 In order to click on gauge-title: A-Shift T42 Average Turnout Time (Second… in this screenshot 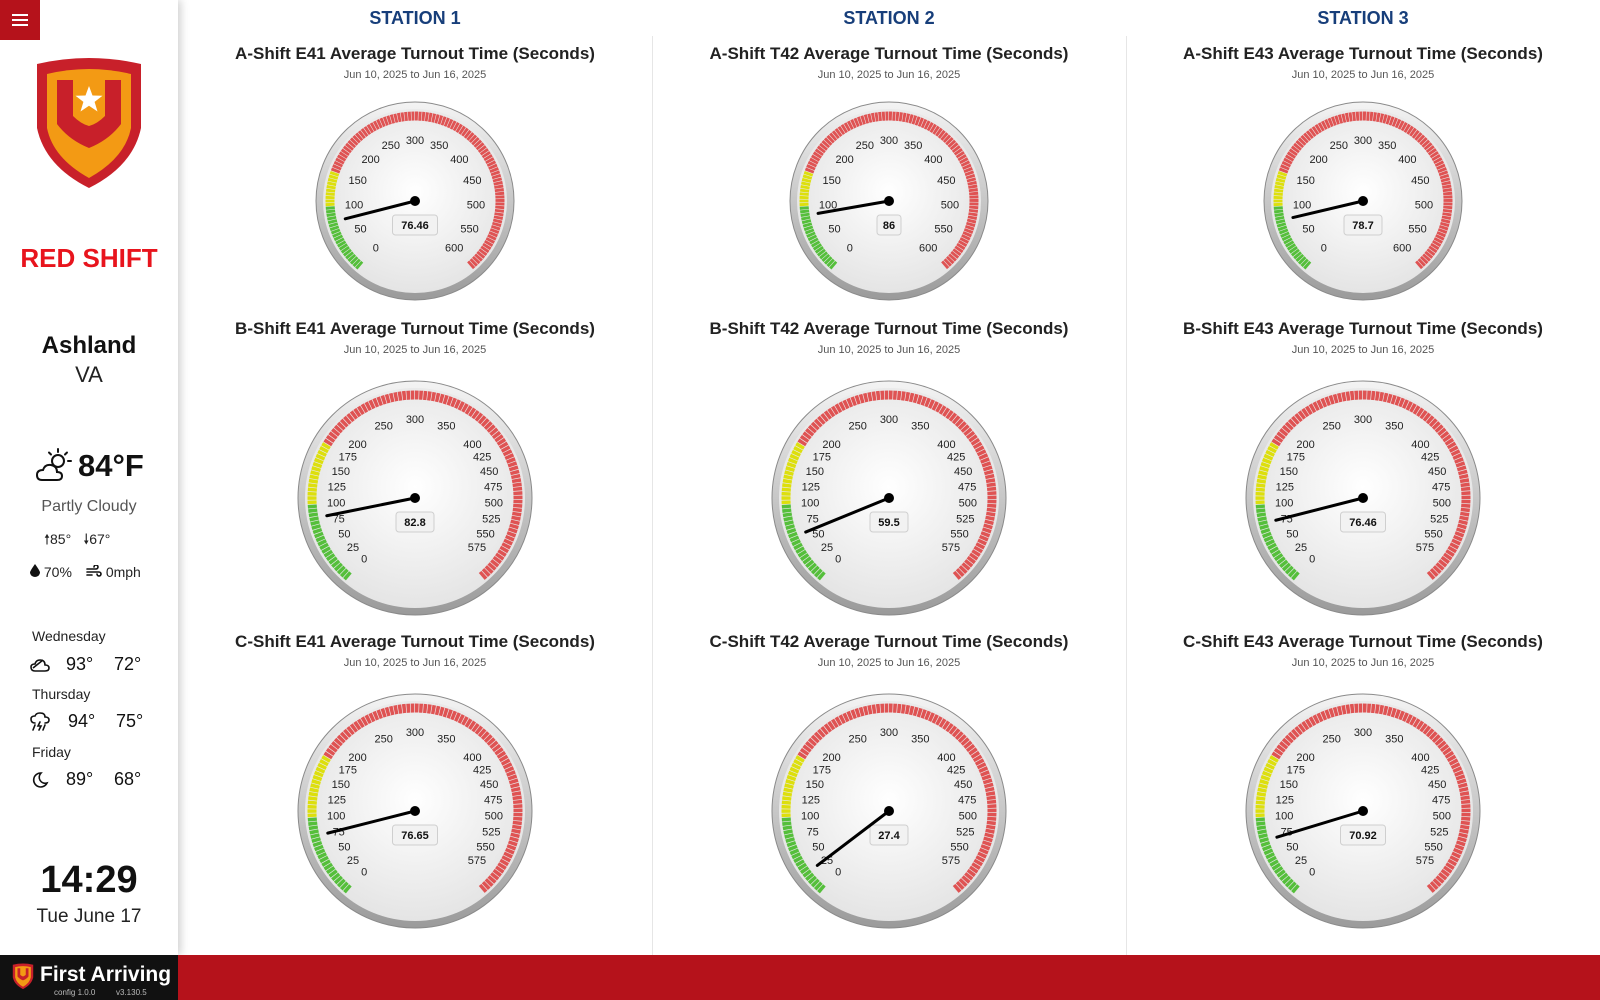, I will do `click(889, 53)`.